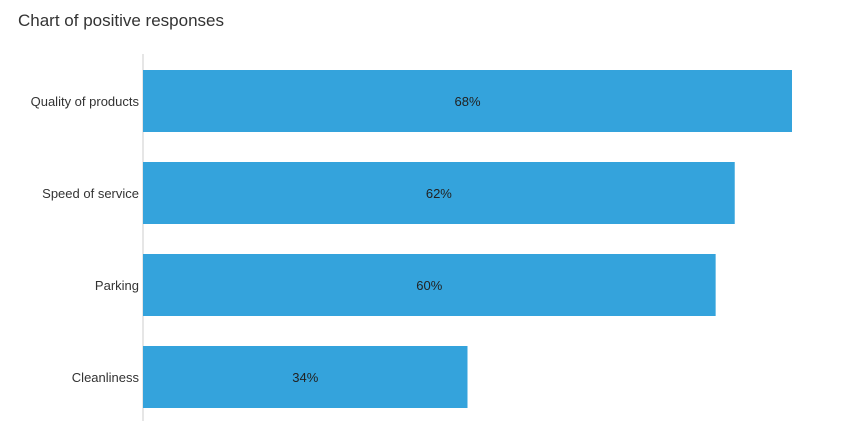 This screenshot has height=433, width=858. I want to click on bar-quality-of-products, so click(467, 101).